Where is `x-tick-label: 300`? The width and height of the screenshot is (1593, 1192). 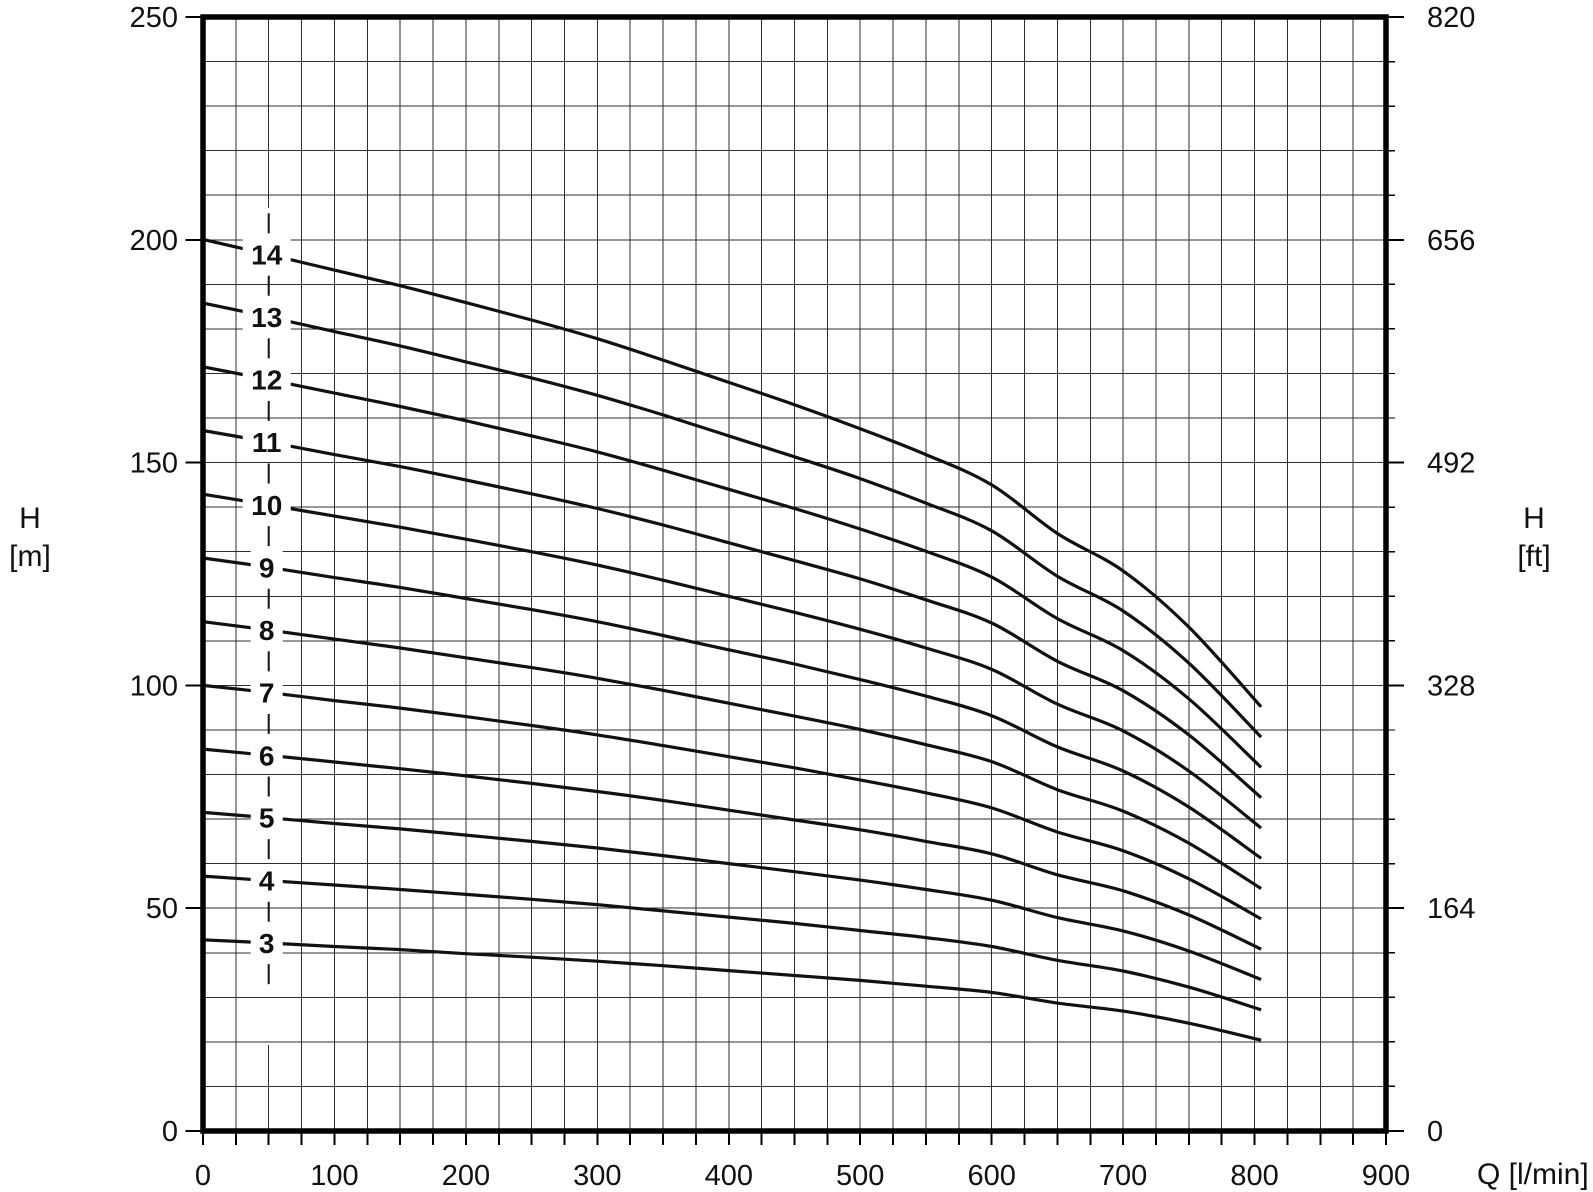 x-tick-label: 300 is located at coordinates (597, 1176).